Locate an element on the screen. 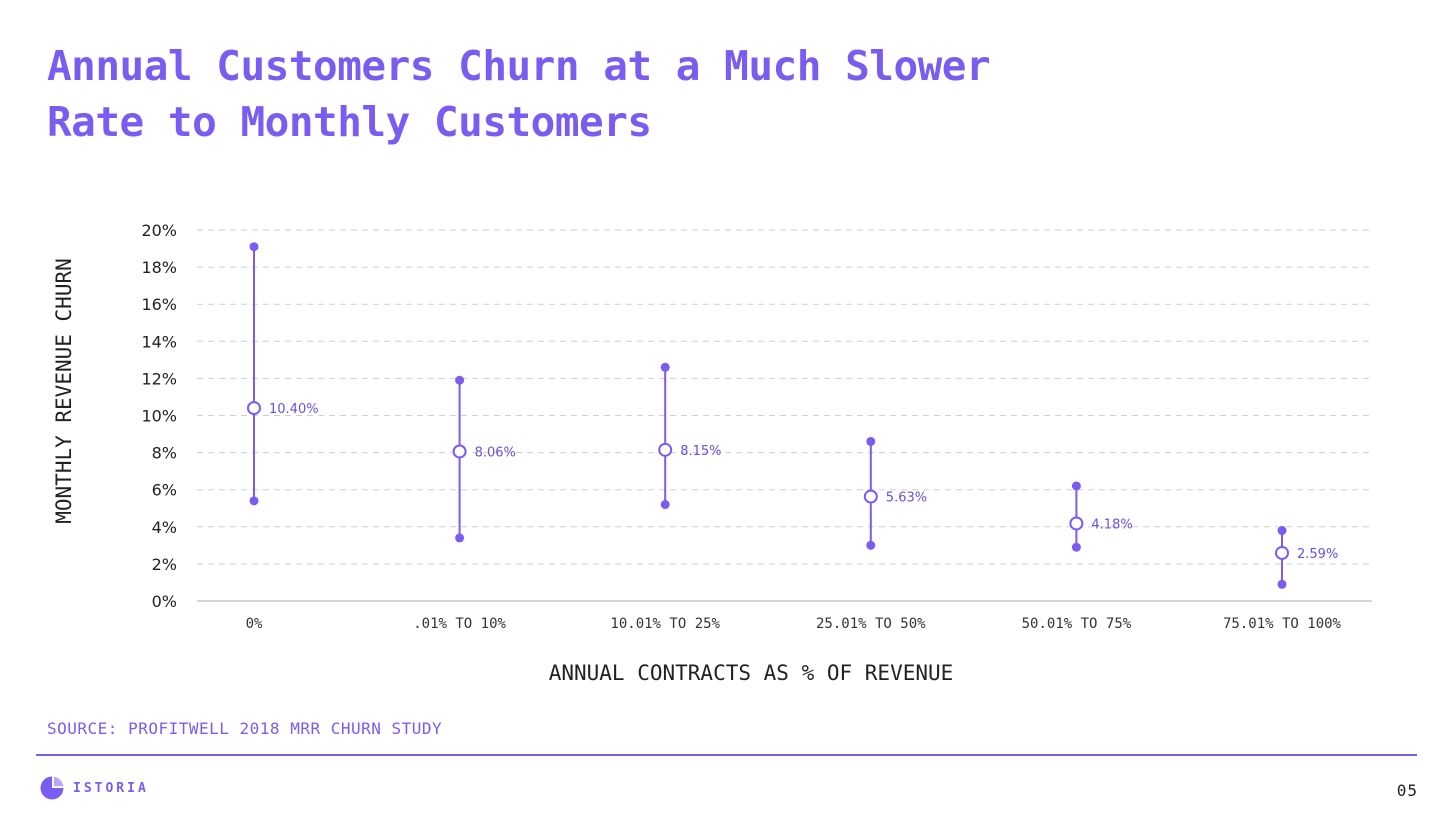  title-line-2: Rate to Monthly Customers is located at coordinates (349, 122).